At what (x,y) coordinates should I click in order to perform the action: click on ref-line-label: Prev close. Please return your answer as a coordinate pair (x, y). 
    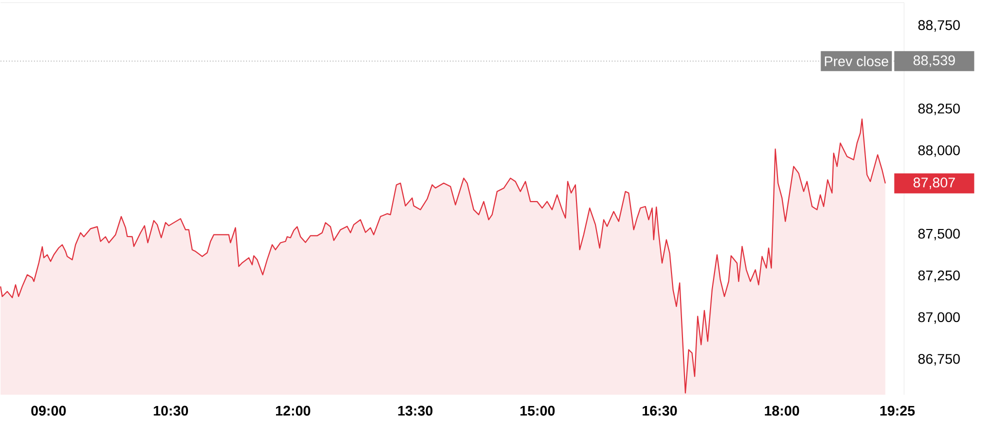
    Looking at the image, I should click on (856, 61).